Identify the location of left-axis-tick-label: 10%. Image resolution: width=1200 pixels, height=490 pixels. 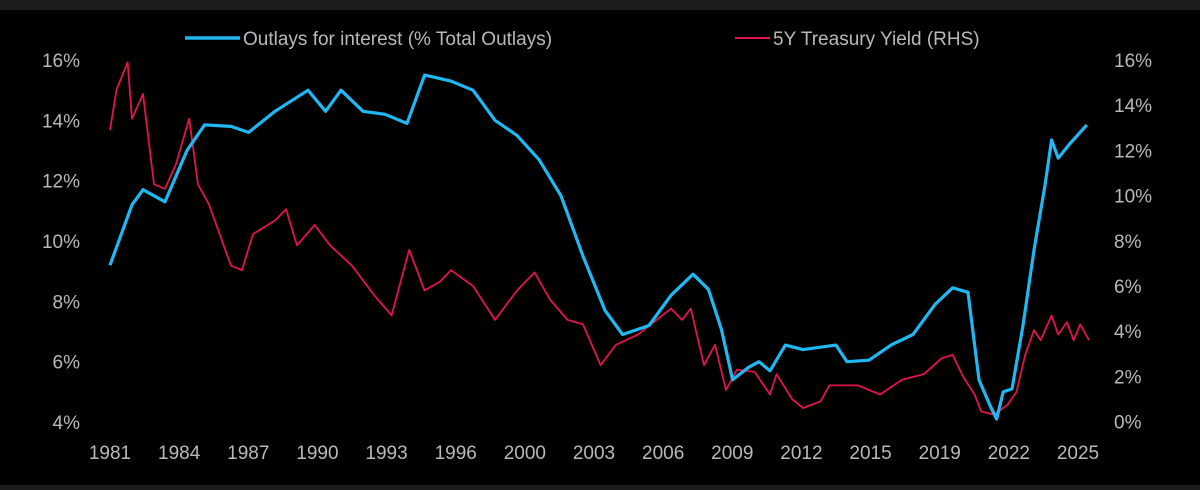
(61, 242).